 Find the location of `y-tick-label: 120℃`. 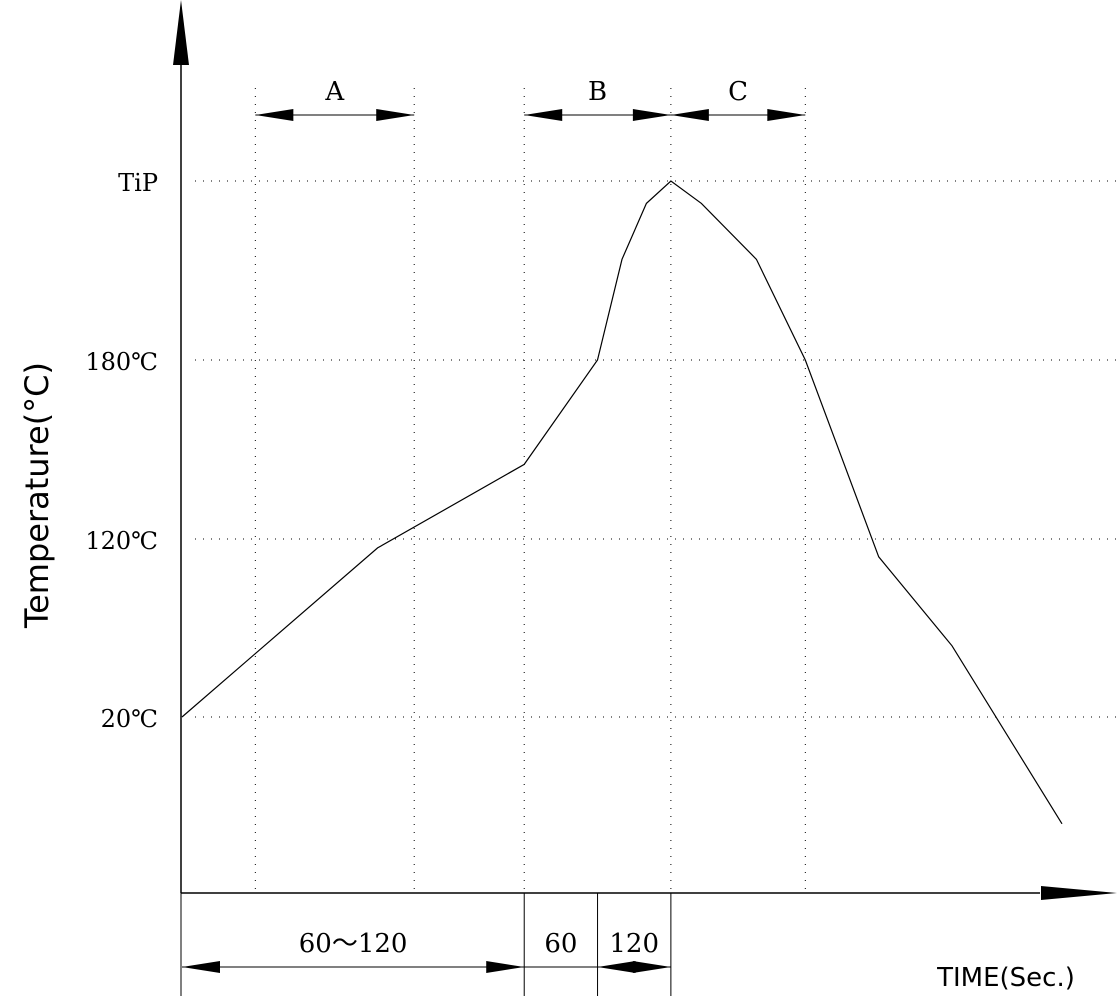

y-tick-label: 120℃ is located at coordinates (121, 541).